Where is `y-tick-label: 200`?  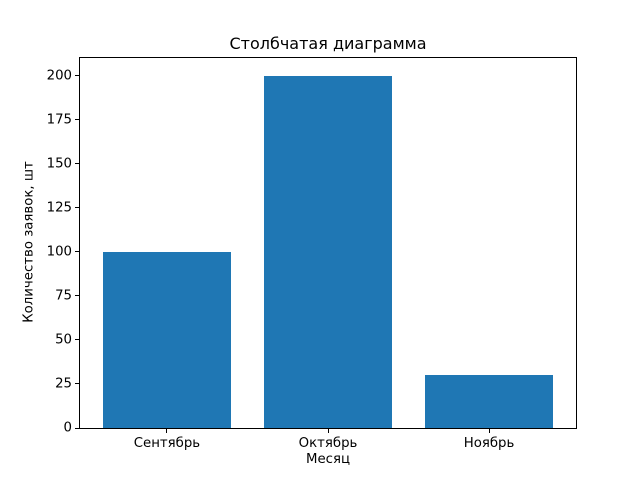 y-tick-label: 200 is located at coordinates (59, 75).